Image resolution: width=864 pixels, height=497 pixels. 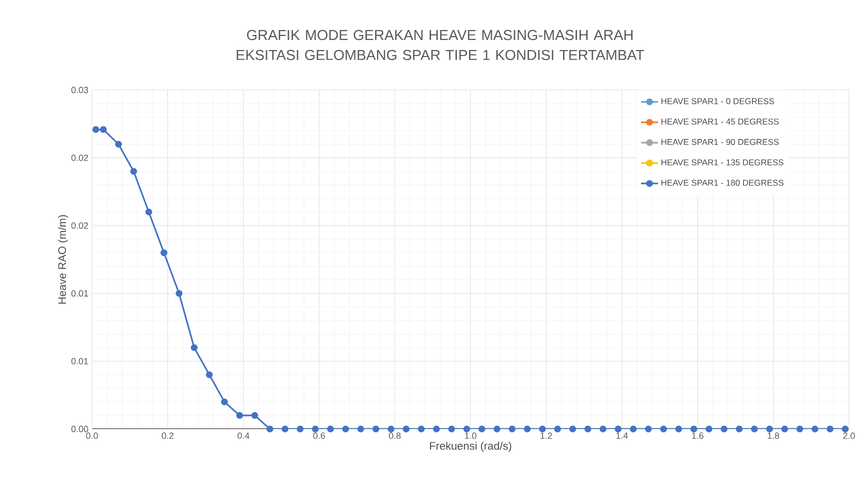 I want to click on y-tick-label: 0.03, so click(x=79, y=90).